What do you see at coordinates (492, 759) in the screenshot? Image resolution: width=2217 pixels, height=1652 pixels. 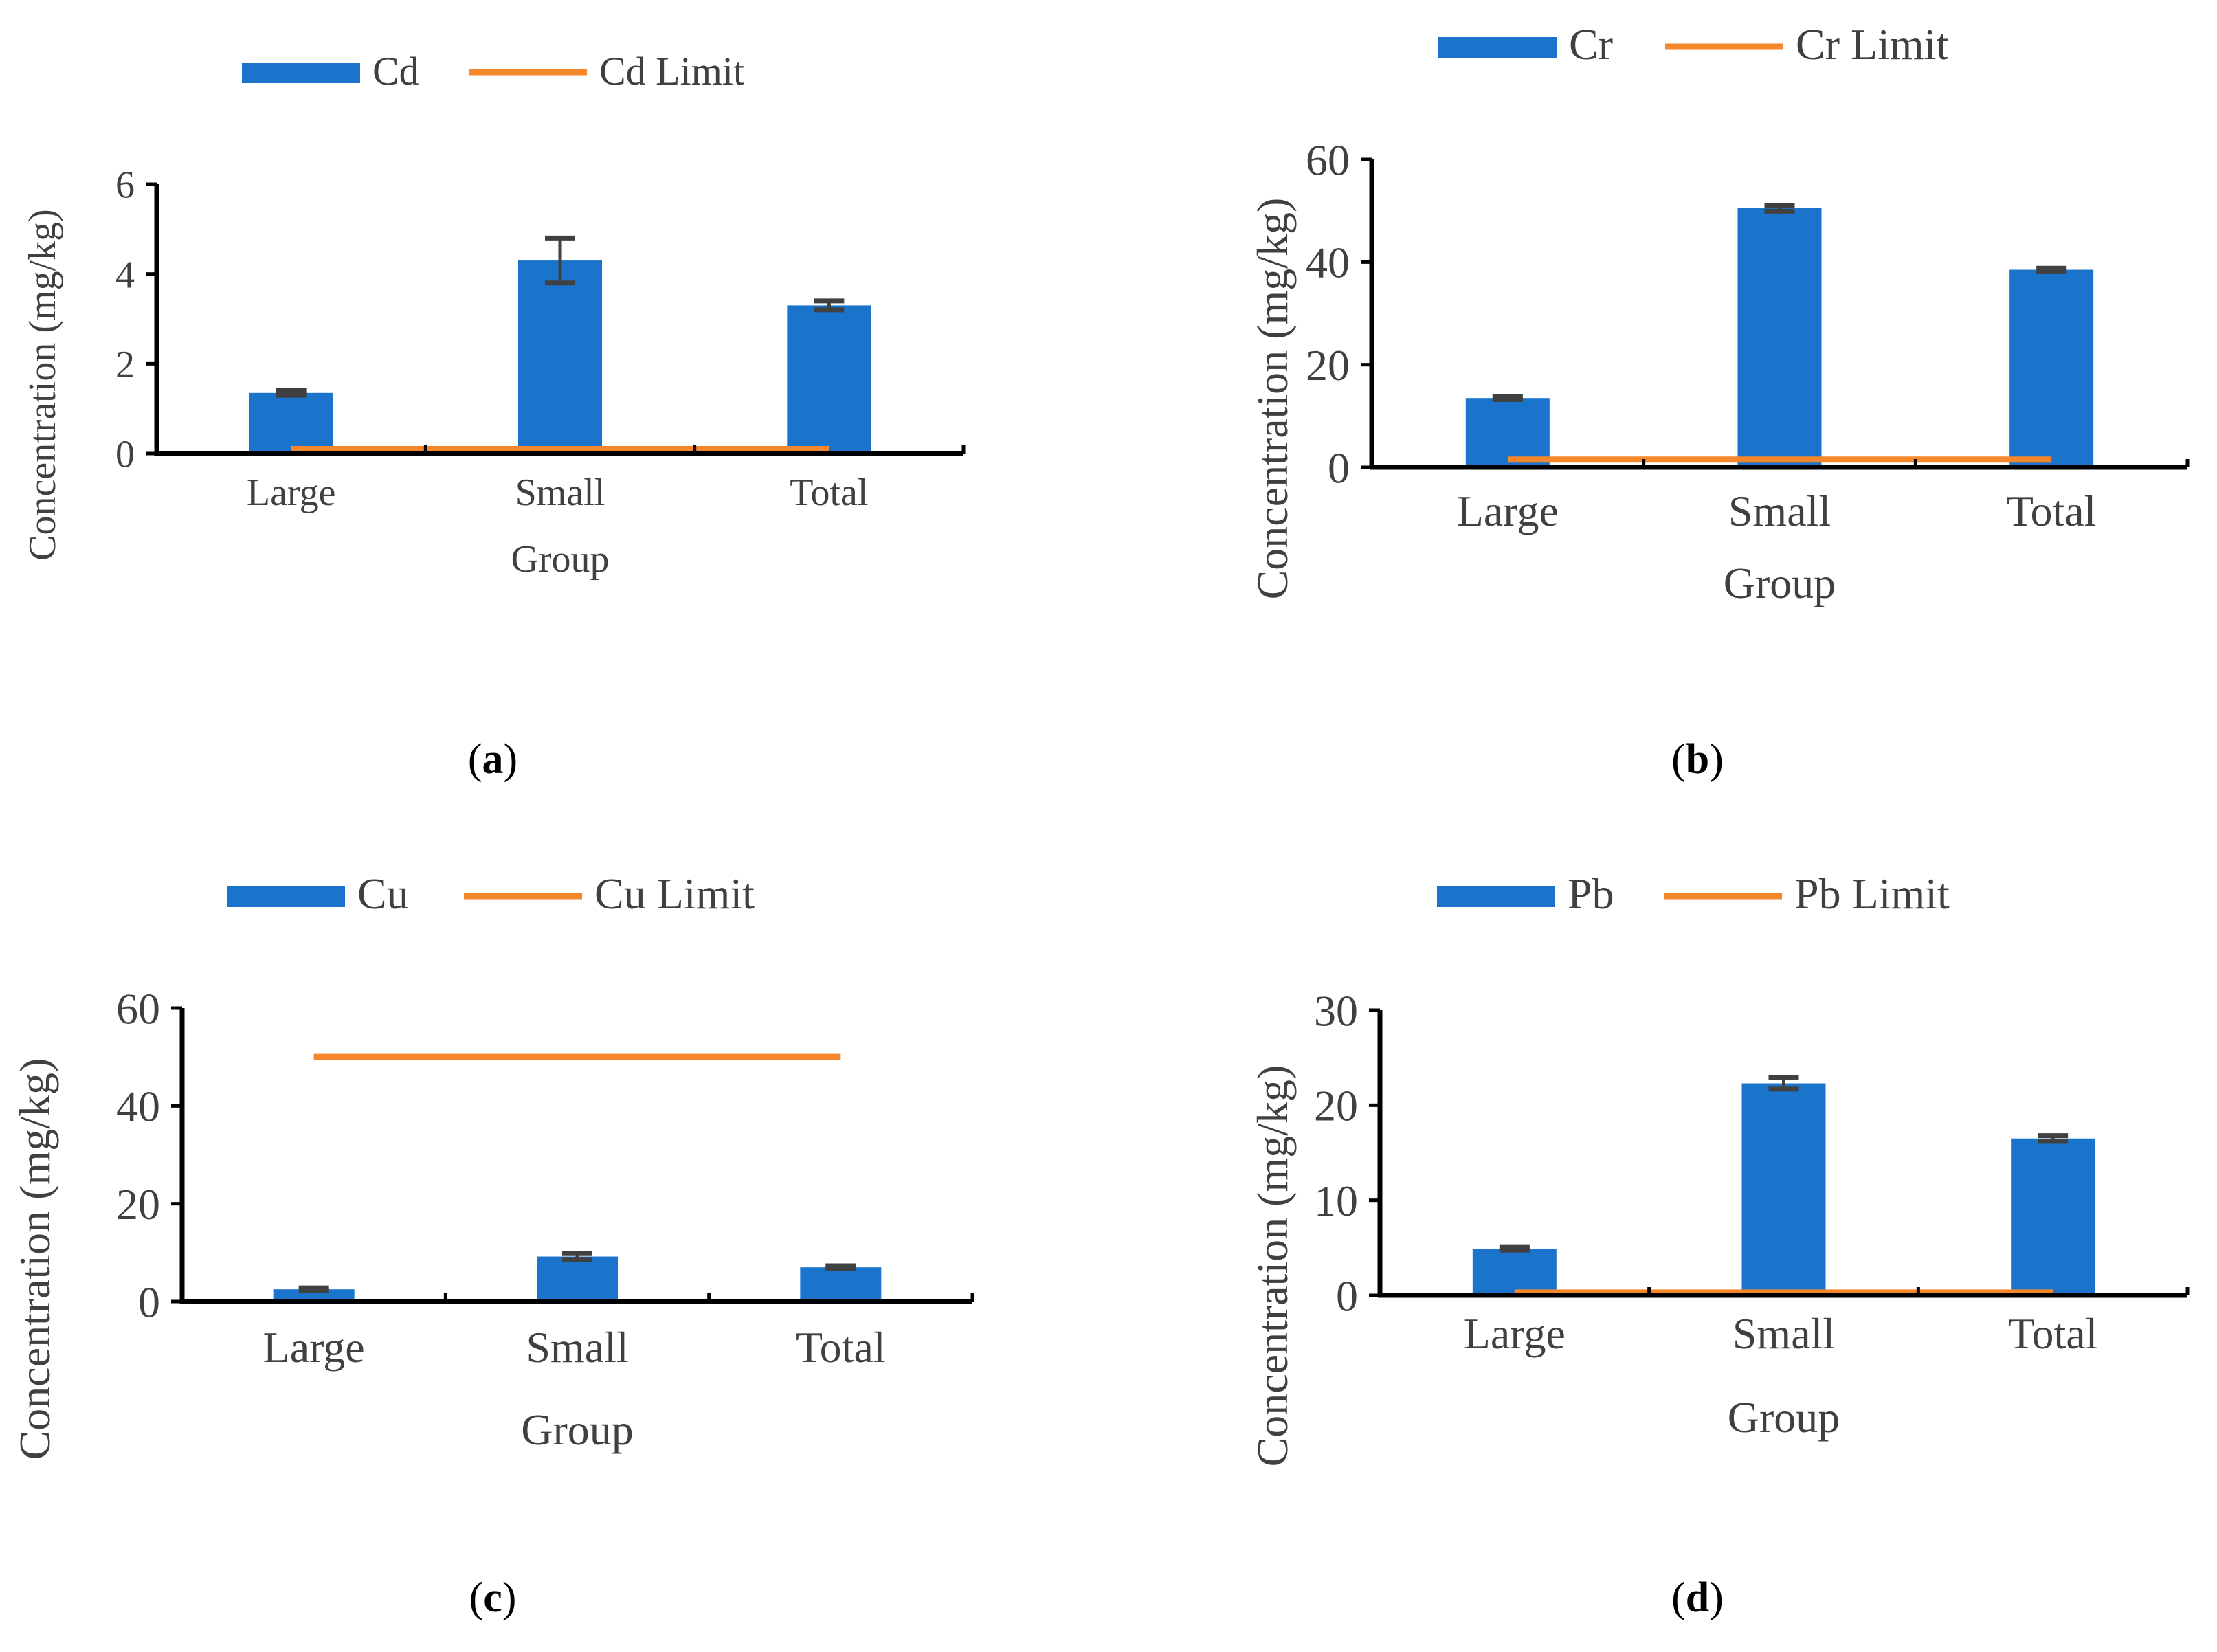 I see `panel-caption-a: (a)` at bounding box center [492, 759].